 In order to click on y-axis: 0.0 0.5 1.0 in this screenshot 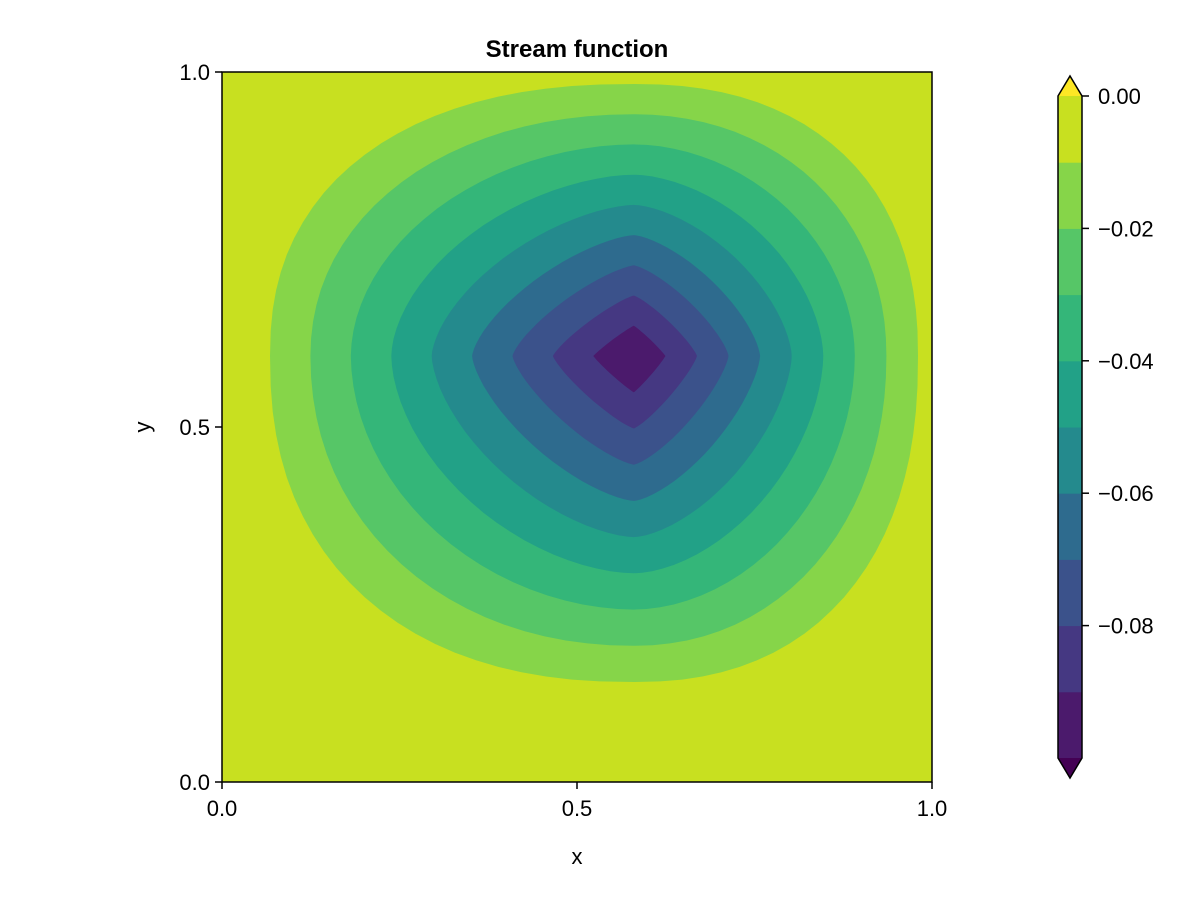, I will do `click(200, 427)`.